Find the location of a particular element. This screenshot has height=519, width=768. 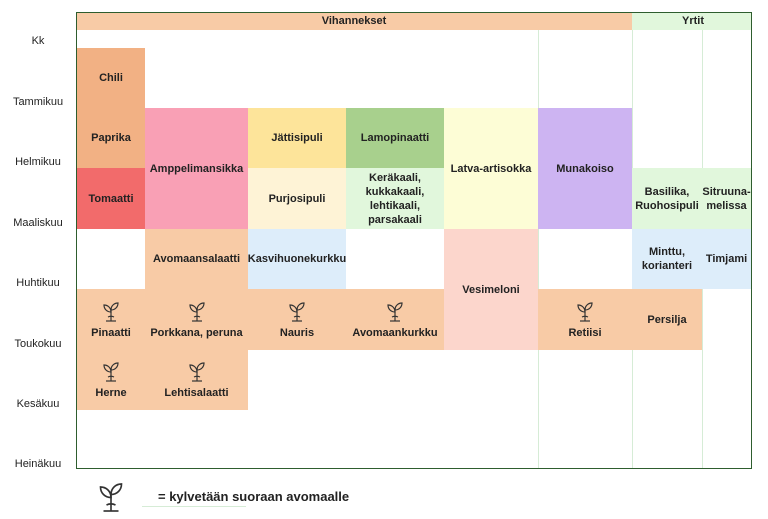

cell-avomaansalaatti: Avomaansalaatti is located at coordinates (196, 259).